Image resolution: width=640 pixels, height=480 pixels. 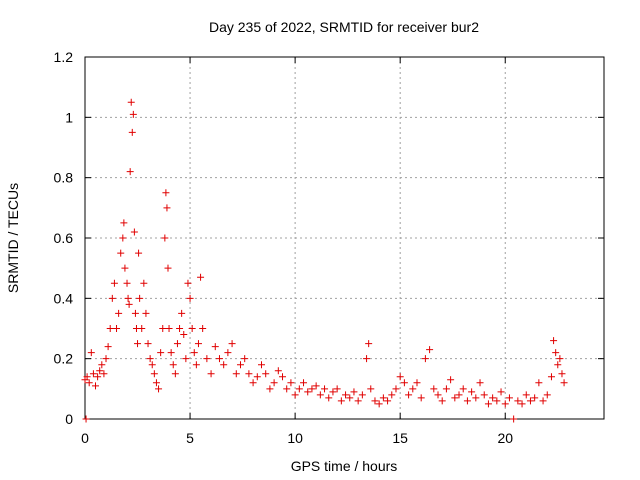 What do you see at coordinates (344, 466) in the screenshot?
I see `x-axis-label: GPS time / hours` at bounding box center [344, 466].